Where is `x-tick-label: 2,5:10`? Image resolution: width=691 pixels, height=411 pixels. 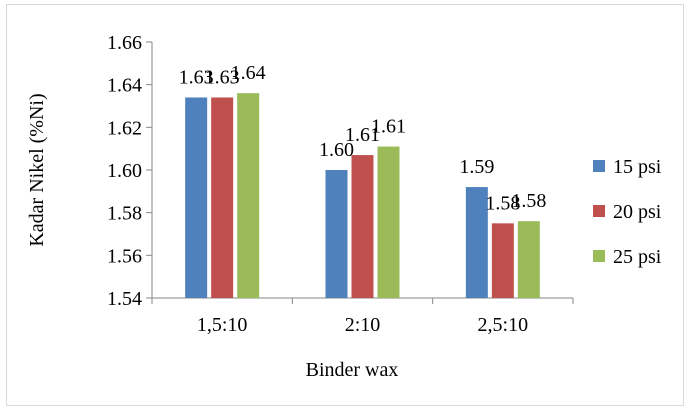 x-tick-label: 2,5:10 is located at coordinates (503, 325).